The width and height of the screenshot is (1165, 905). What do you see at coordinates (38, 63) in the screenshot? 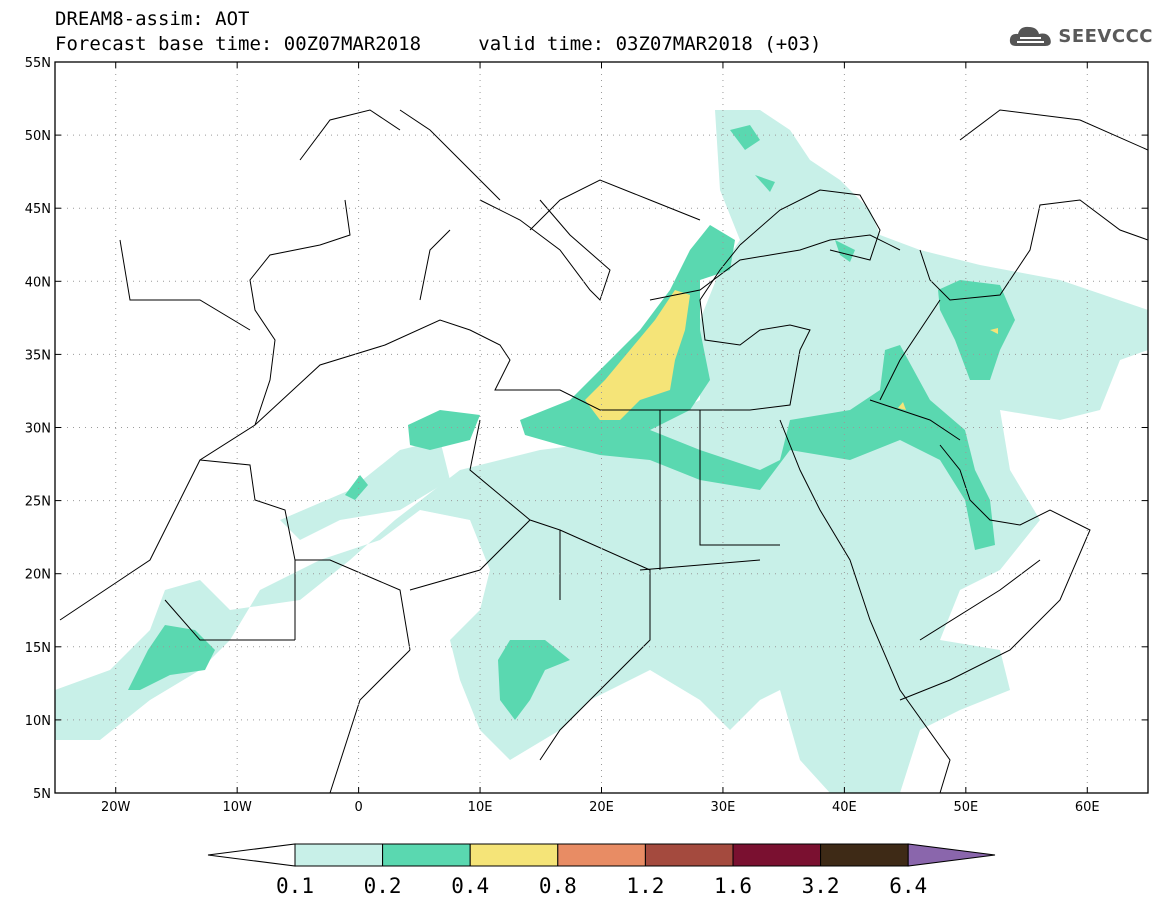
I see `lat-label: 55N` at bounding box center [38, 63].